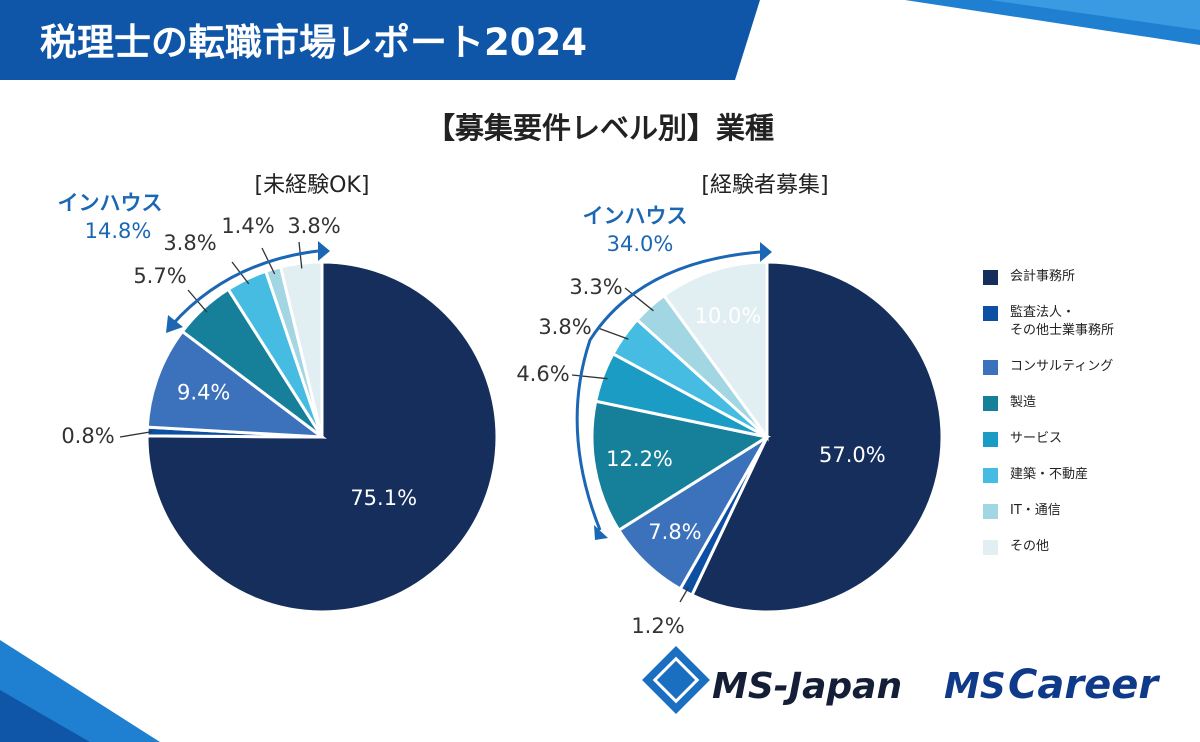  What do you see at coordinates (1083, 277) in the screenshot?
I see `legend-item: 会計事務所` at bounding box center [1083, 277].